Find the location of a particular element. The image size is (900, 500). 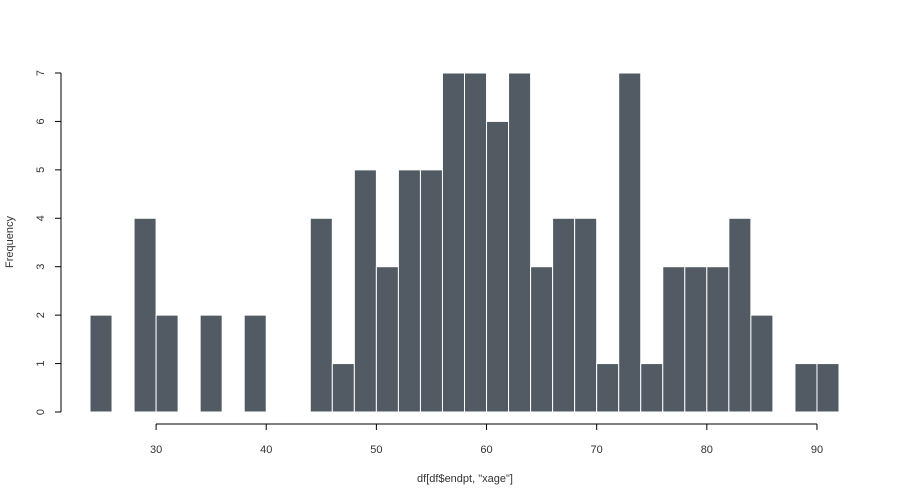

x-tick-label: 50 is located at coordinates (376, 450).